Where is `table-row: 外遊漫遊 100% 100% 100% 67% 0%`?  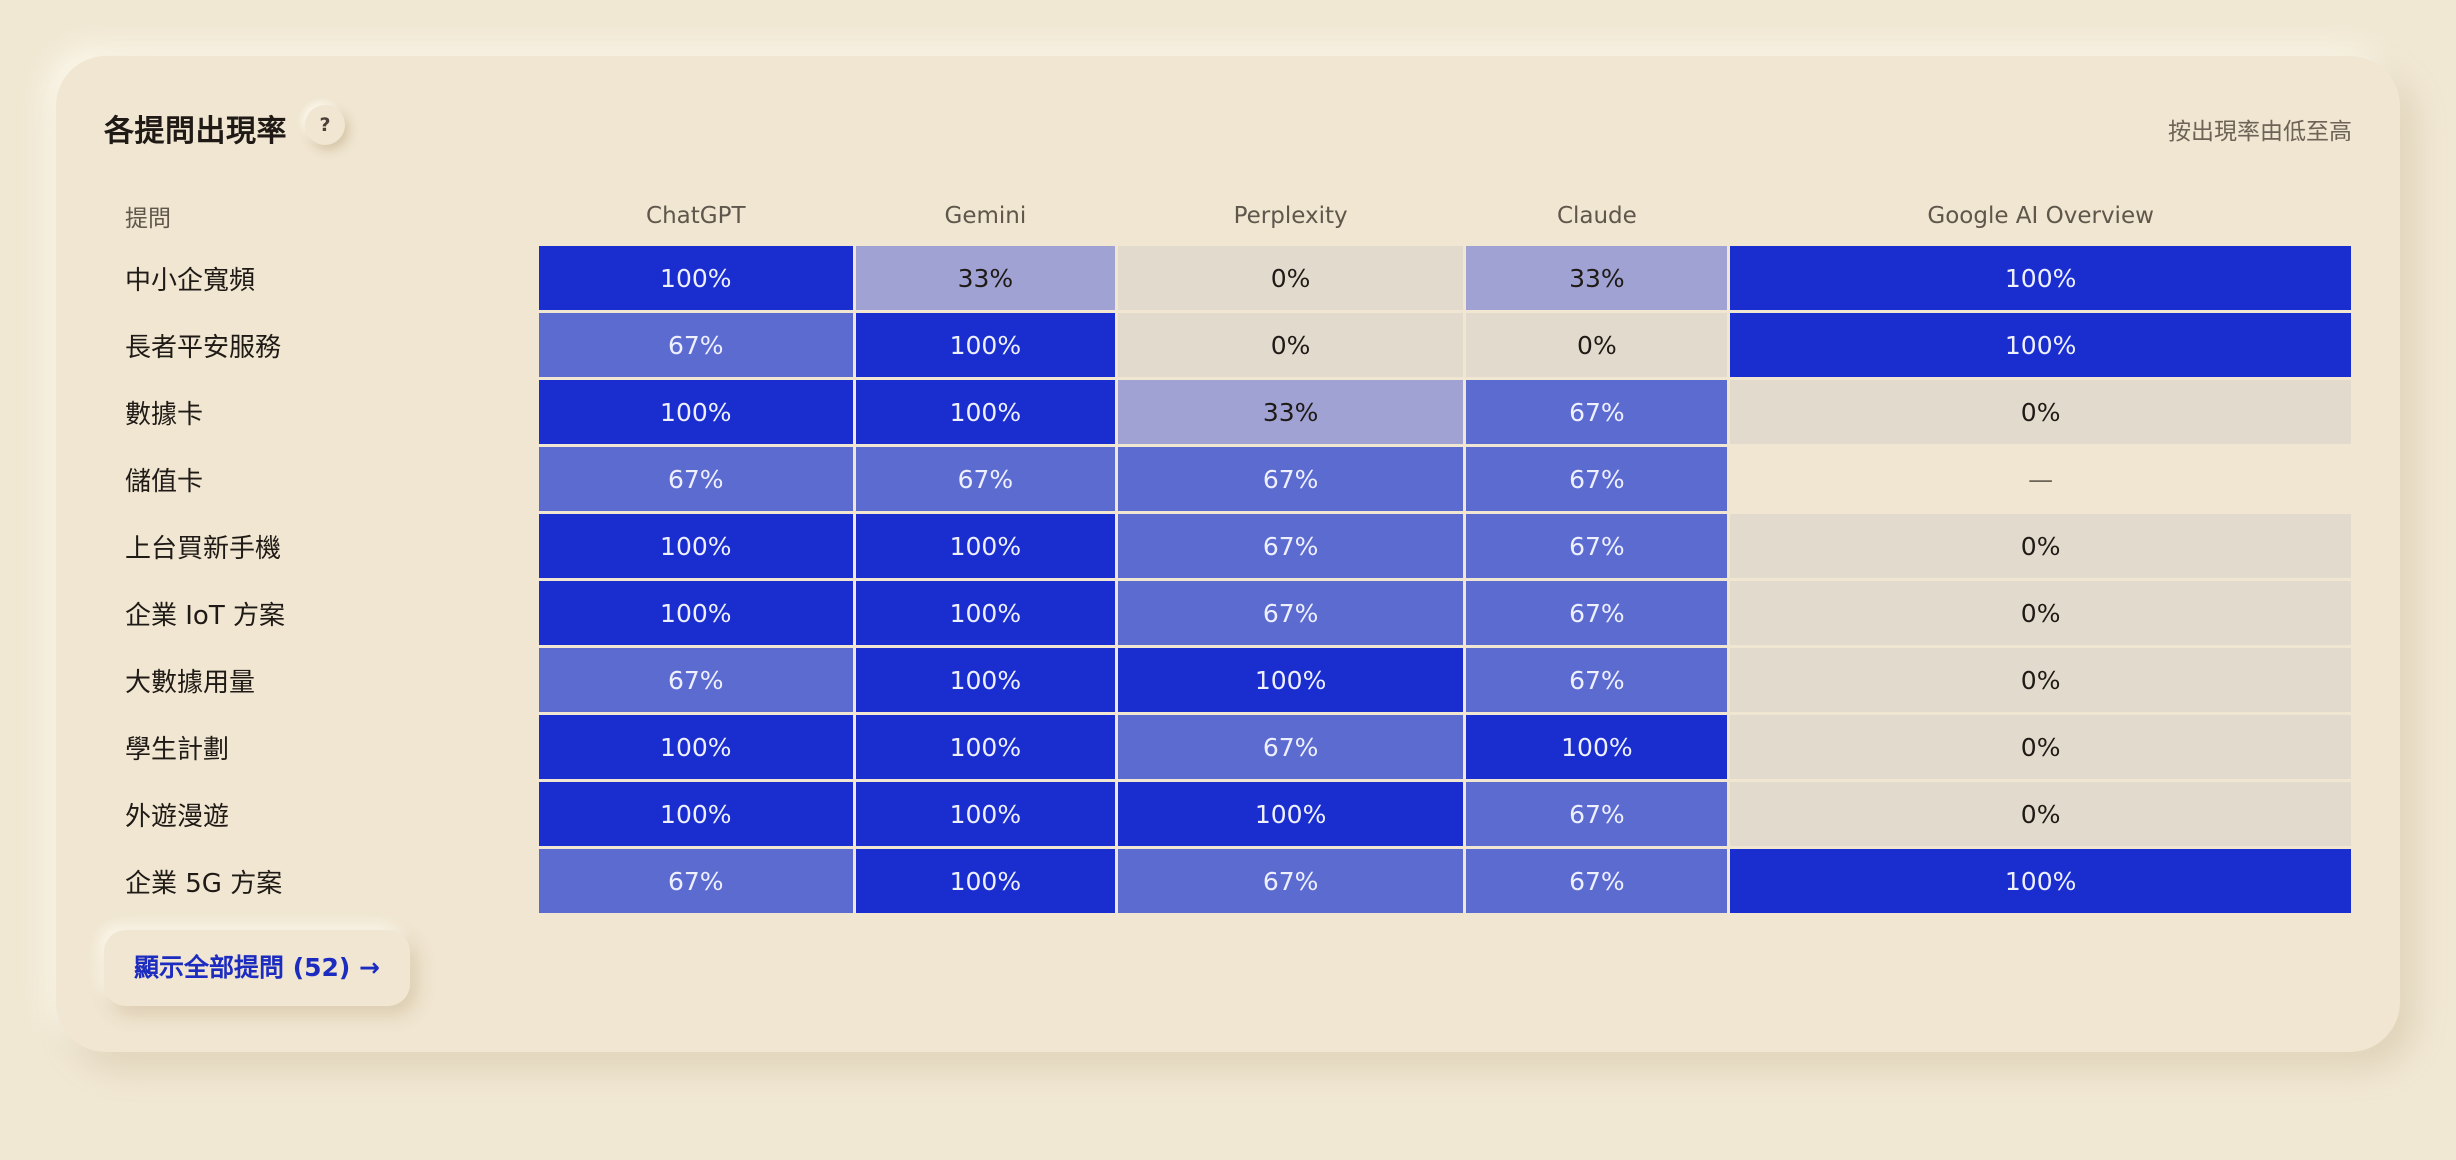
table-row: 外遊漫遊 100% 100% 100% 67% 0% is located at coordinates (1229, 814).